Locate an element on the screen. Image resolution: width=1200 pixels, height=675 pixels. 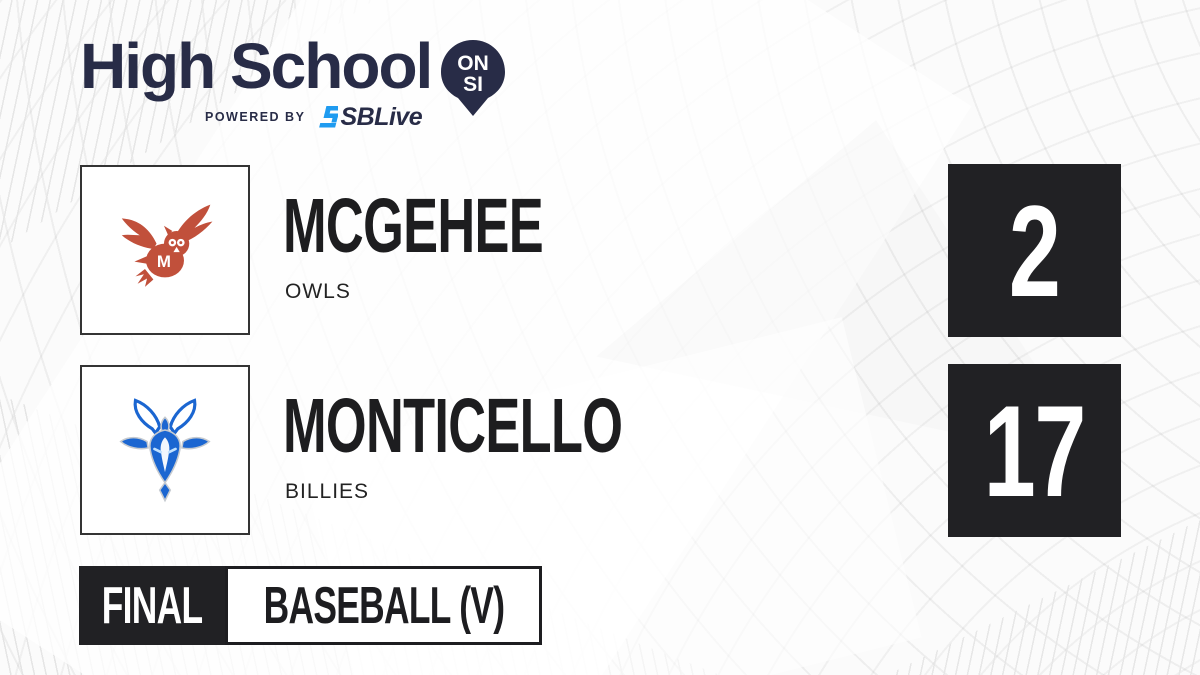
game-status-box: FINAL is located at coordinates (152, 605).